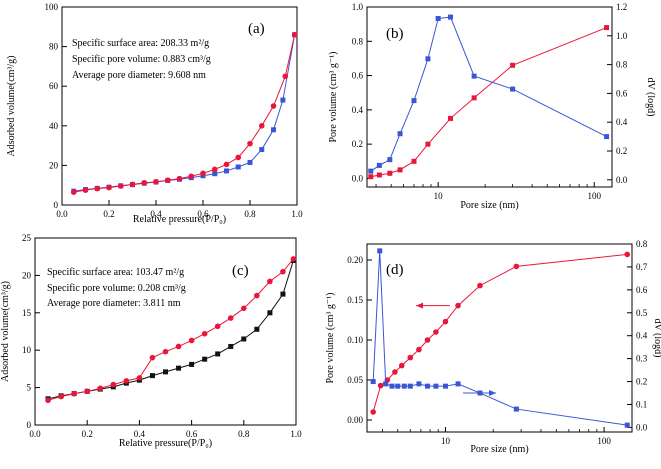  I want to click on y-axis-label: Pore volume (cm³ g⁻¹), so click(333, 97).